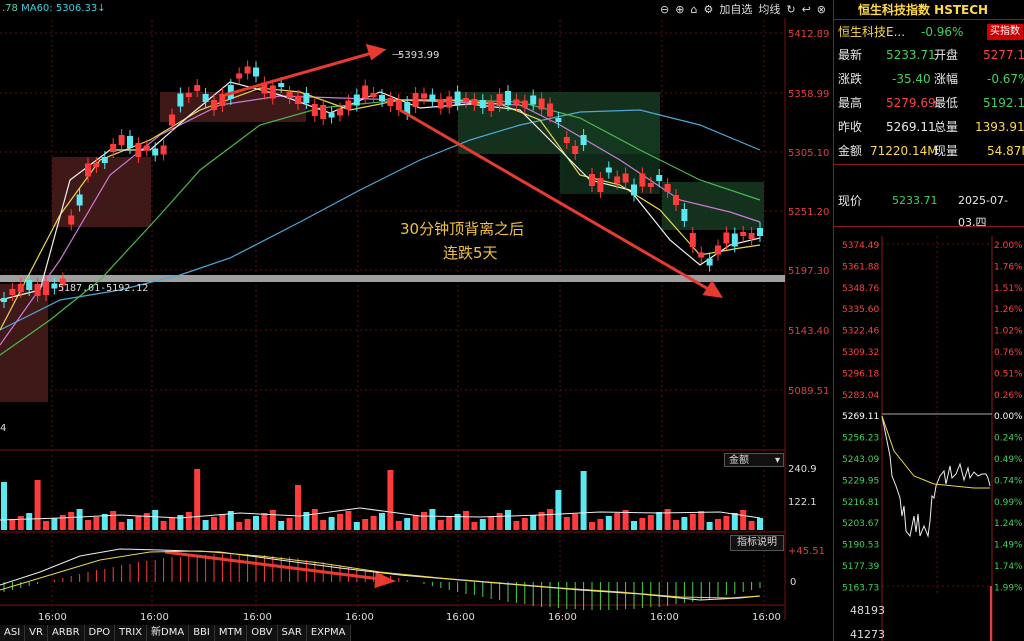  I want to click on high-label: 5393.99, so click(418, 55).